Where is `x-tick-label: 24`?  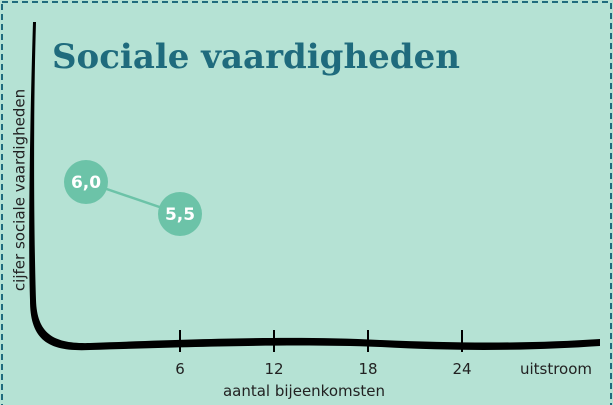 x-tick-label: 24 is located at coordinates (461, 369).